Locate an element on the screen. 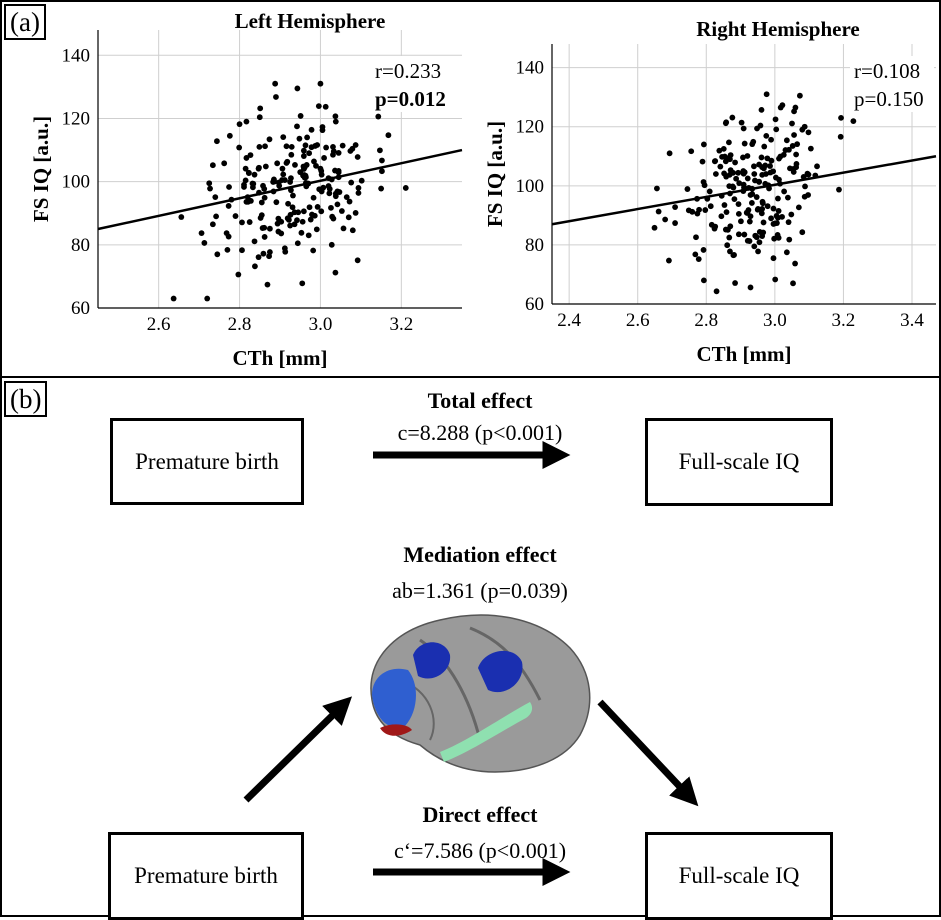  panel-b-label: (b) is located at coordinates (26, 399).